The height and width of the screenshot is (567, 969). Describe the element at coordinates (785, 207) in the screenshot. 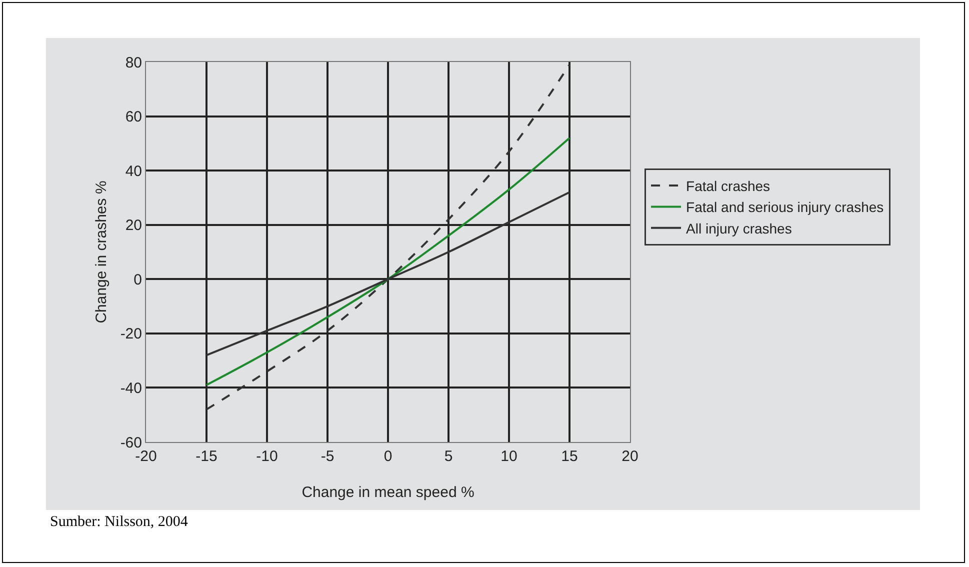

I see `legend-label: Fatal and serious injury crashes` at that location.